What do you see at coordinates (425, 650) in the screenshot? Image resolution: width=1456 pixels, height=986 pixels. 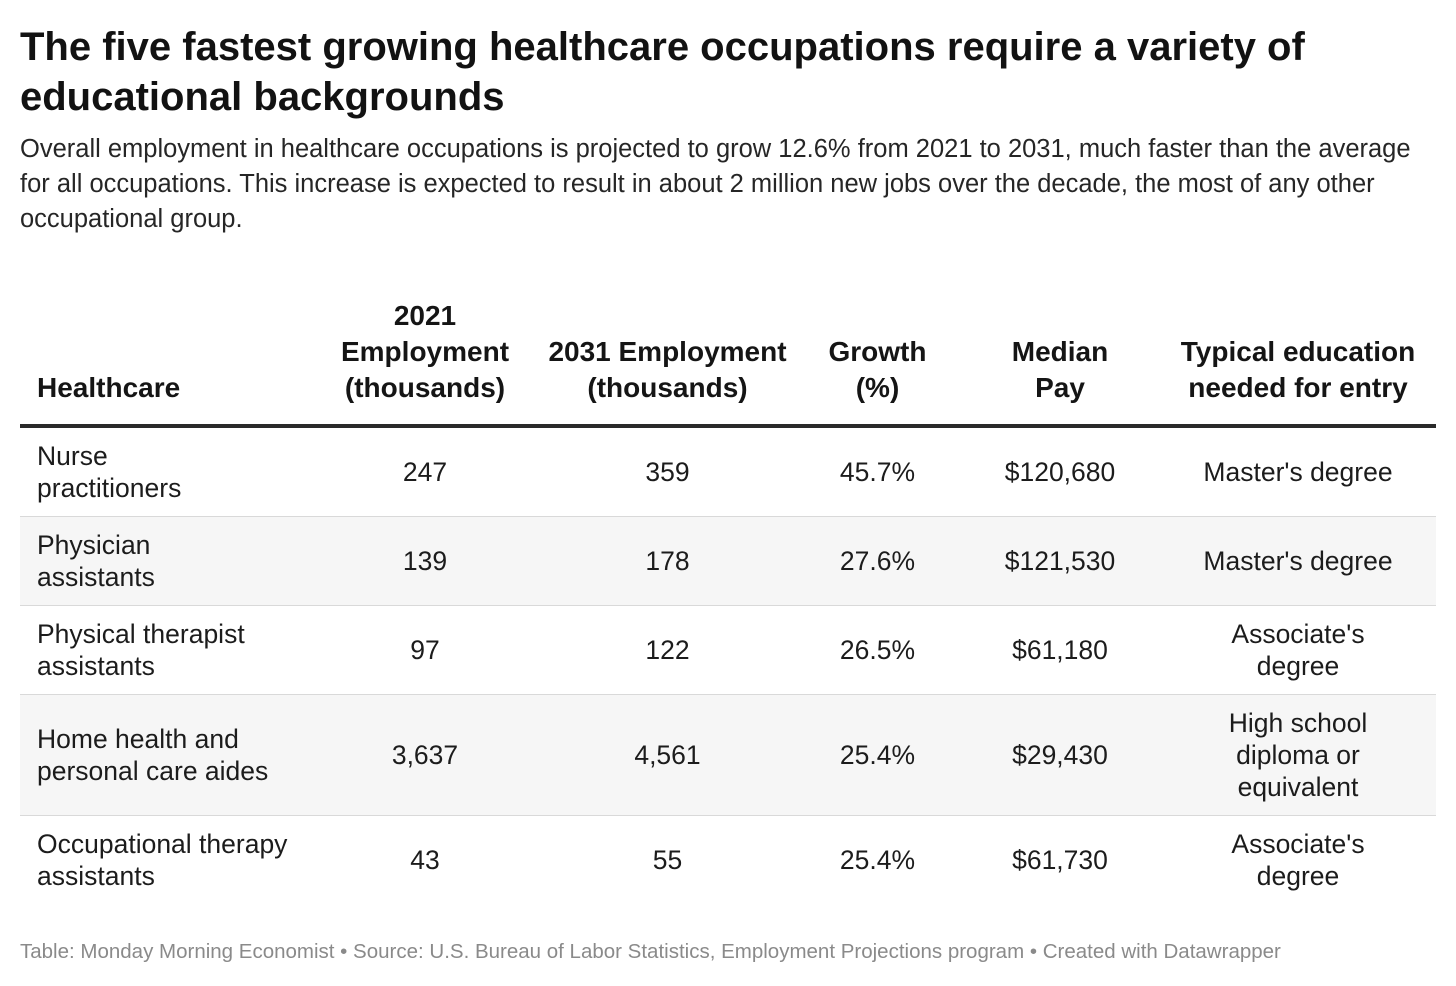 I see `table-cell-employment-2021: 97` at bounding box center [425, 650].